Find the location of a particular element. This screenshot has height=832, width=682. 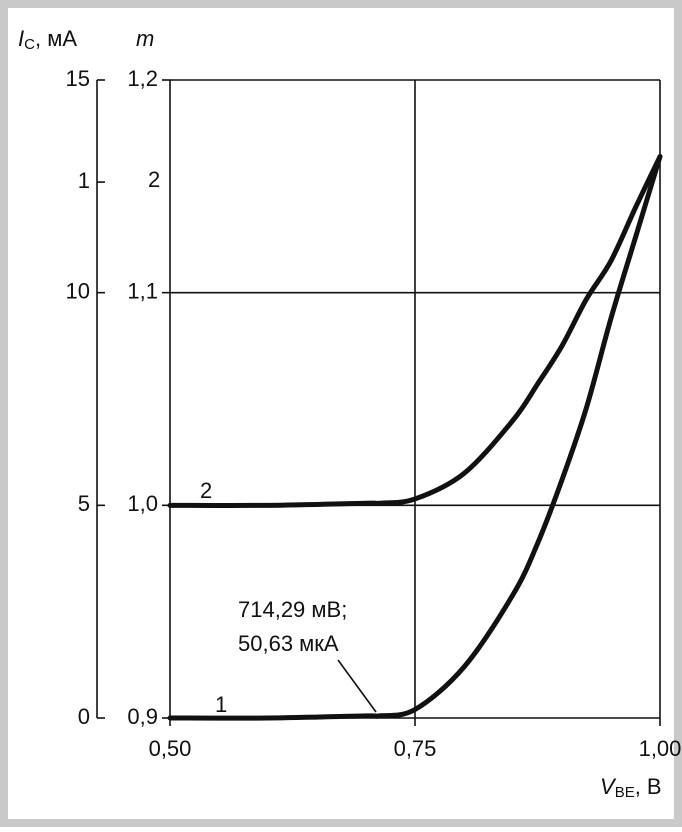

series-label: 1 is located at coordinates (221, 704).